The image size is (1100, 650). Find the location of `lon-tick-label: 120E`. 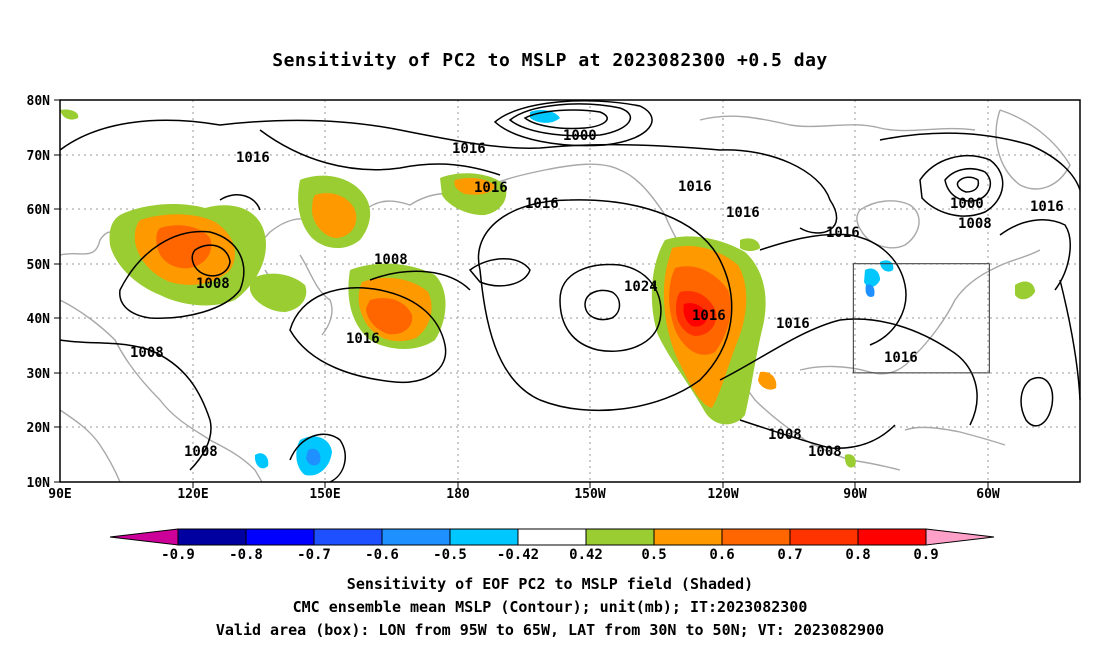

lon-tick-label: 120E is located at coordinates (192, 494).